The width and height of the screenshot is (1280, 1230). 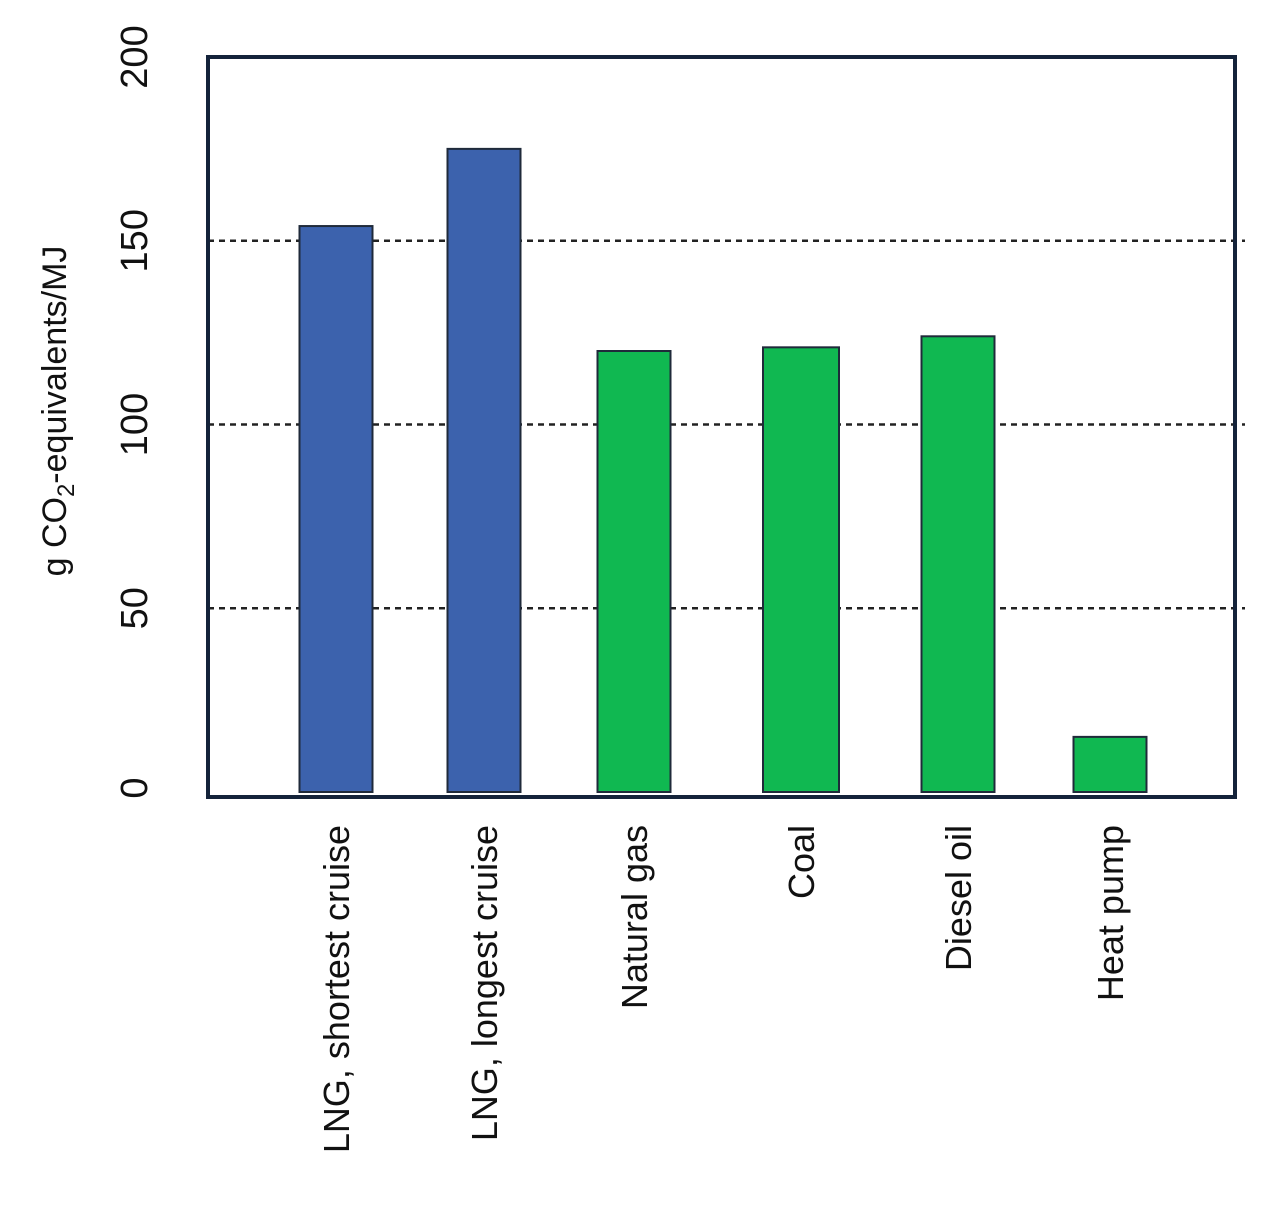 What do you see at coordinates (336, 989) in the screenshot?
I see `x-category-label-0: LNG, shortest cruise` at bounding box center [336, 989].